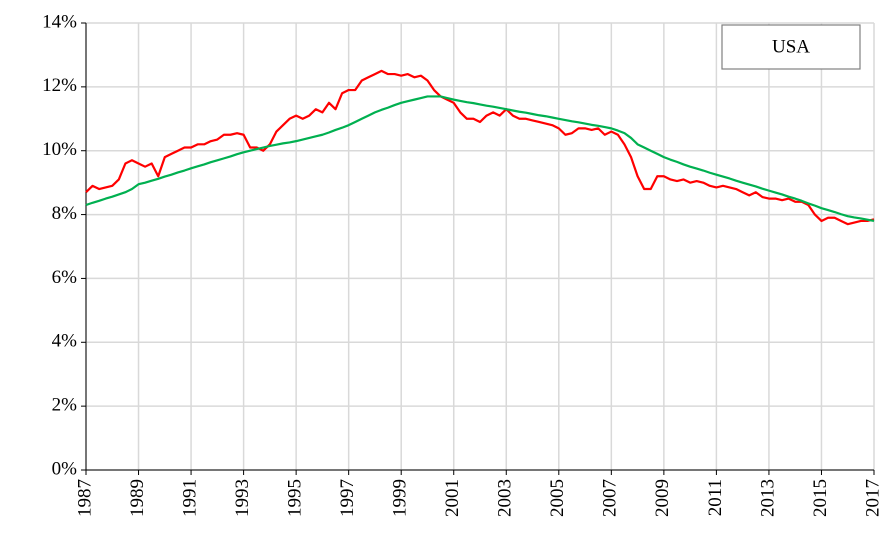 This screenshot has height=543, width=882. What do you see at coordinates (65, 213) in the screenshot?
I see `y-tick-label: 8%` at bounding box center [65, 213].